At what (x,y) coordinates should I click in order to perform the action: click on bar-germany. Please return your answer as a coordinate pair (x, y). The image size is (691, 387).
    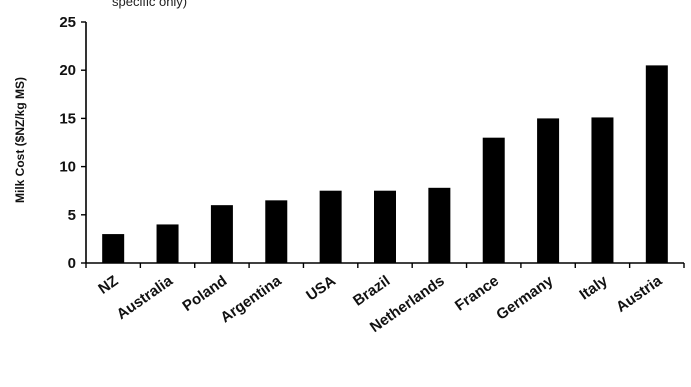
    Looking at the image, I should click on (548, 191).